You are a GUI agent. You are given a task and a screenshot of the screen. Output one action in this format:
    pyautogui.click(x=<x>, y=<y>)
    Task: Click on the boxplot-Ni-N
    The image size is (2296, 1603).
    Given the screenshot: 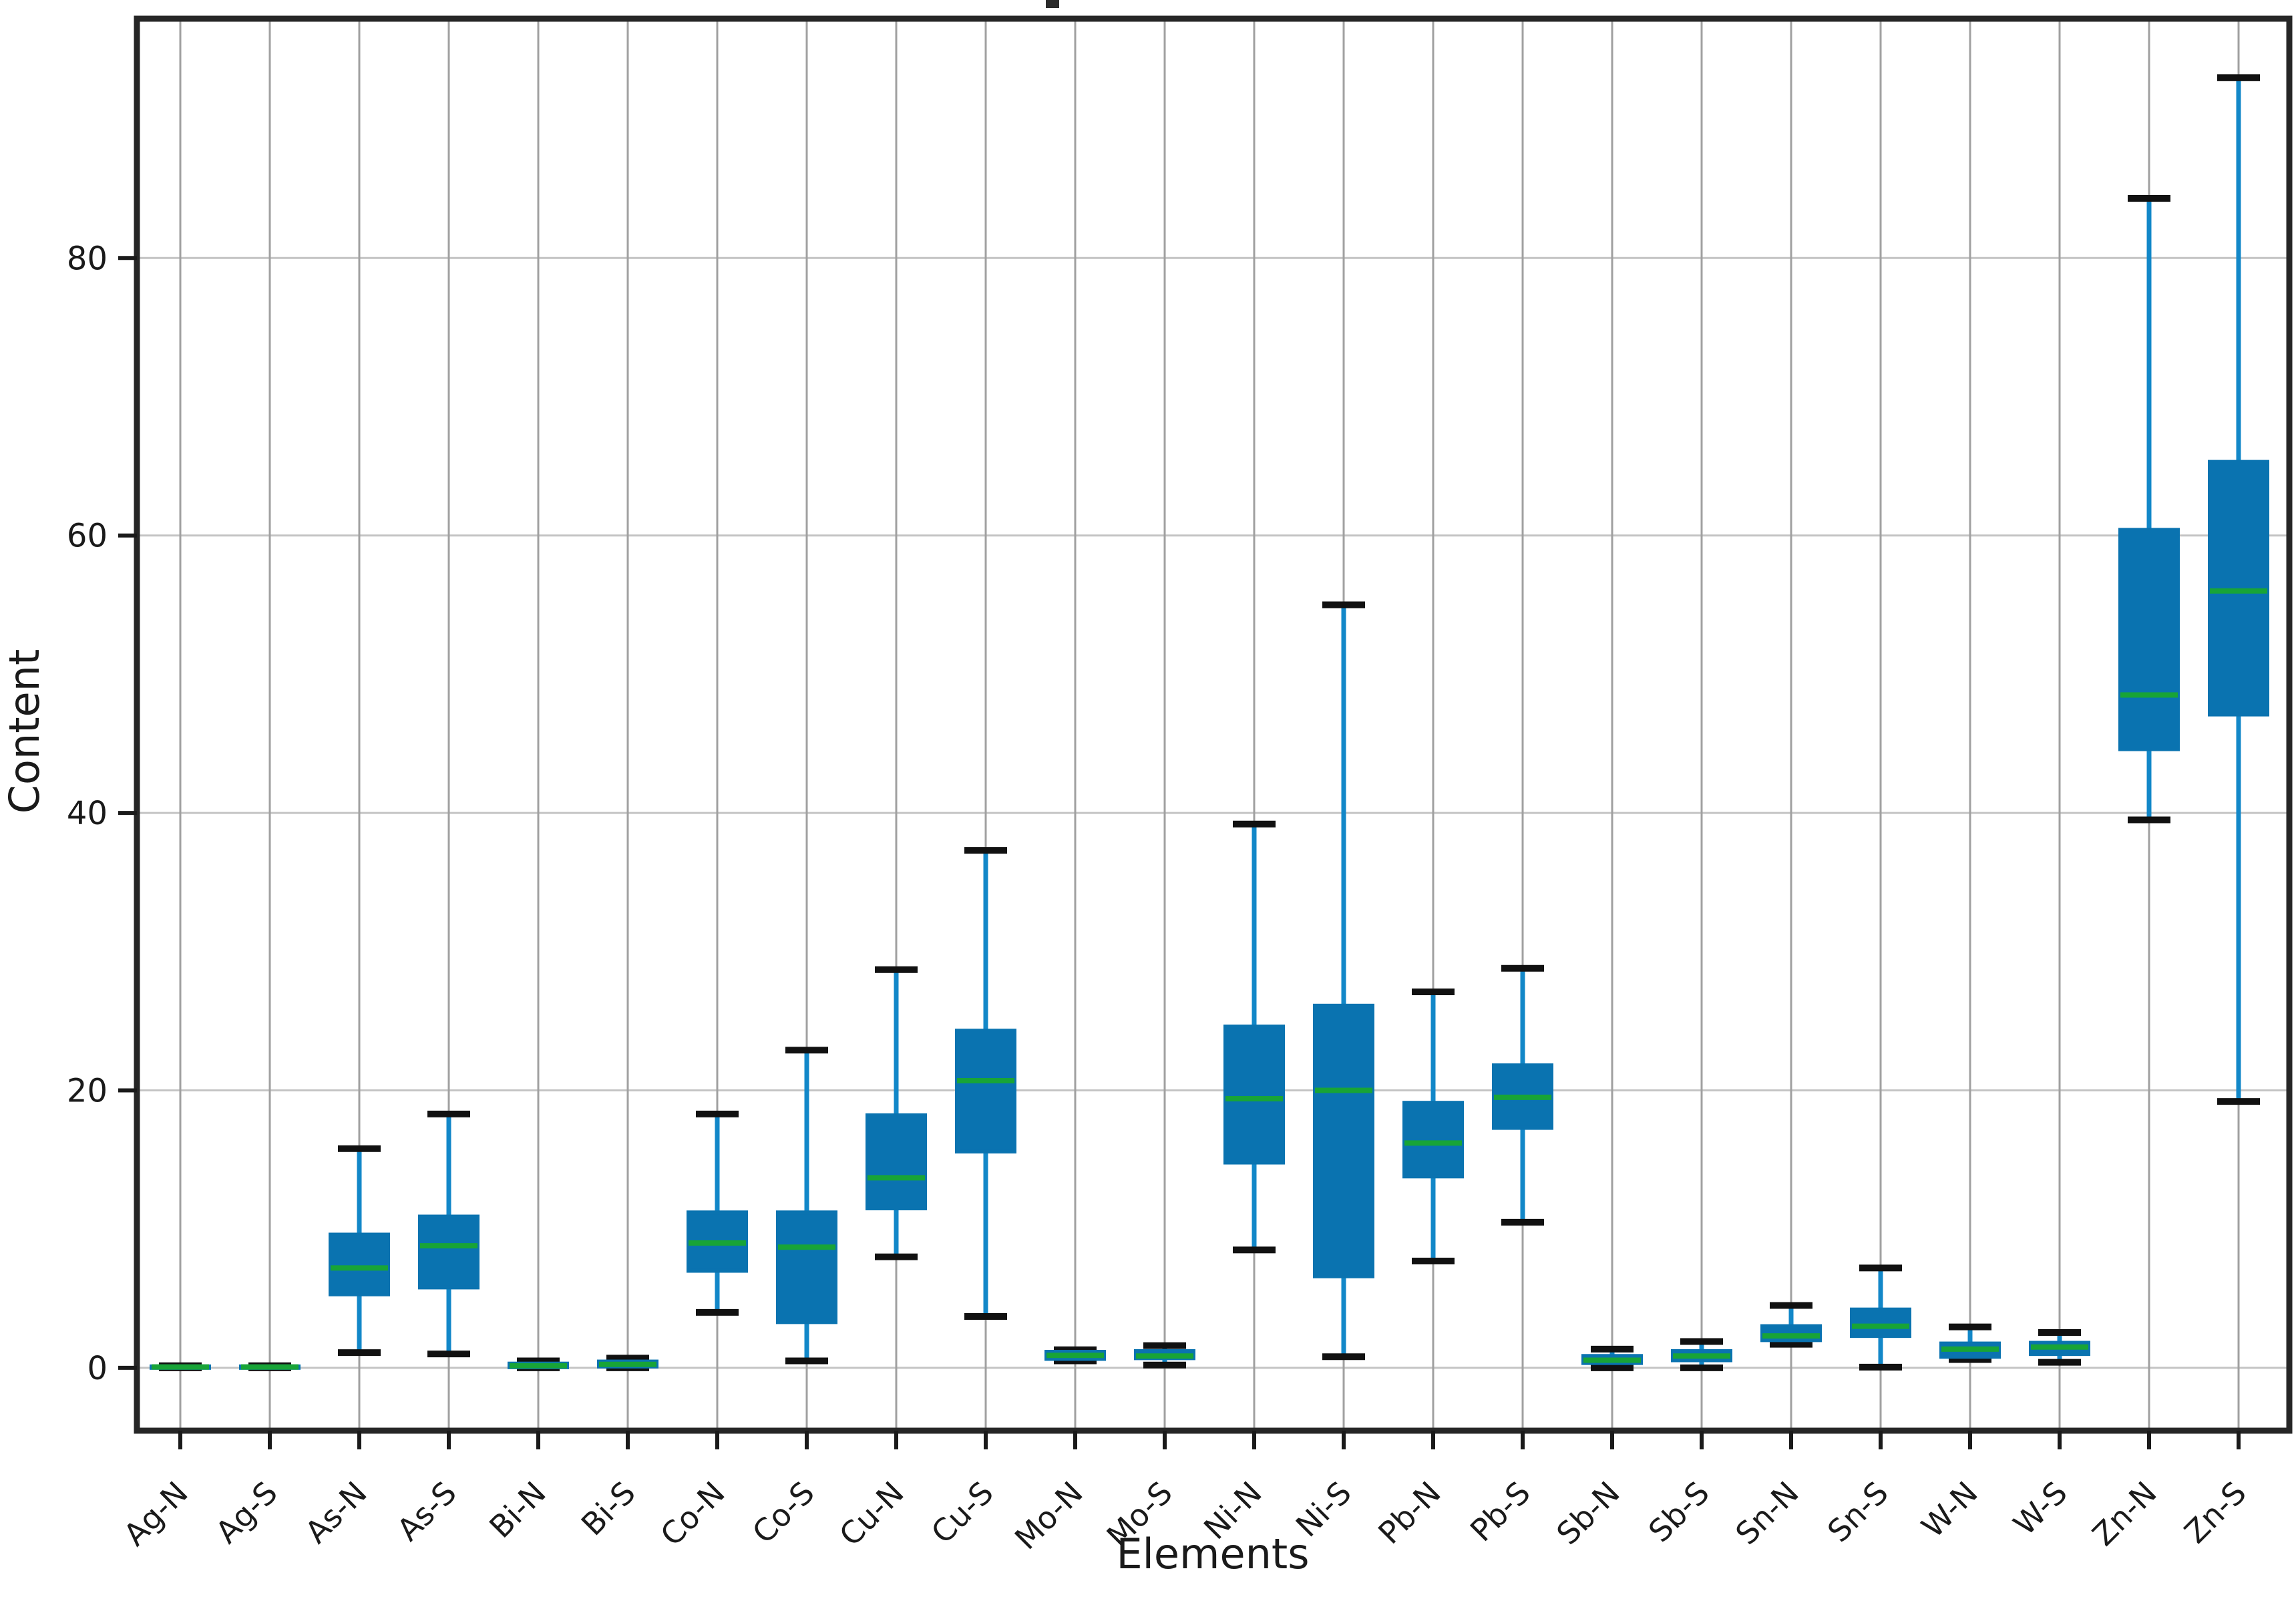 What is the action you would take?
    pyautogui.click(x=1254, y=1037)
    